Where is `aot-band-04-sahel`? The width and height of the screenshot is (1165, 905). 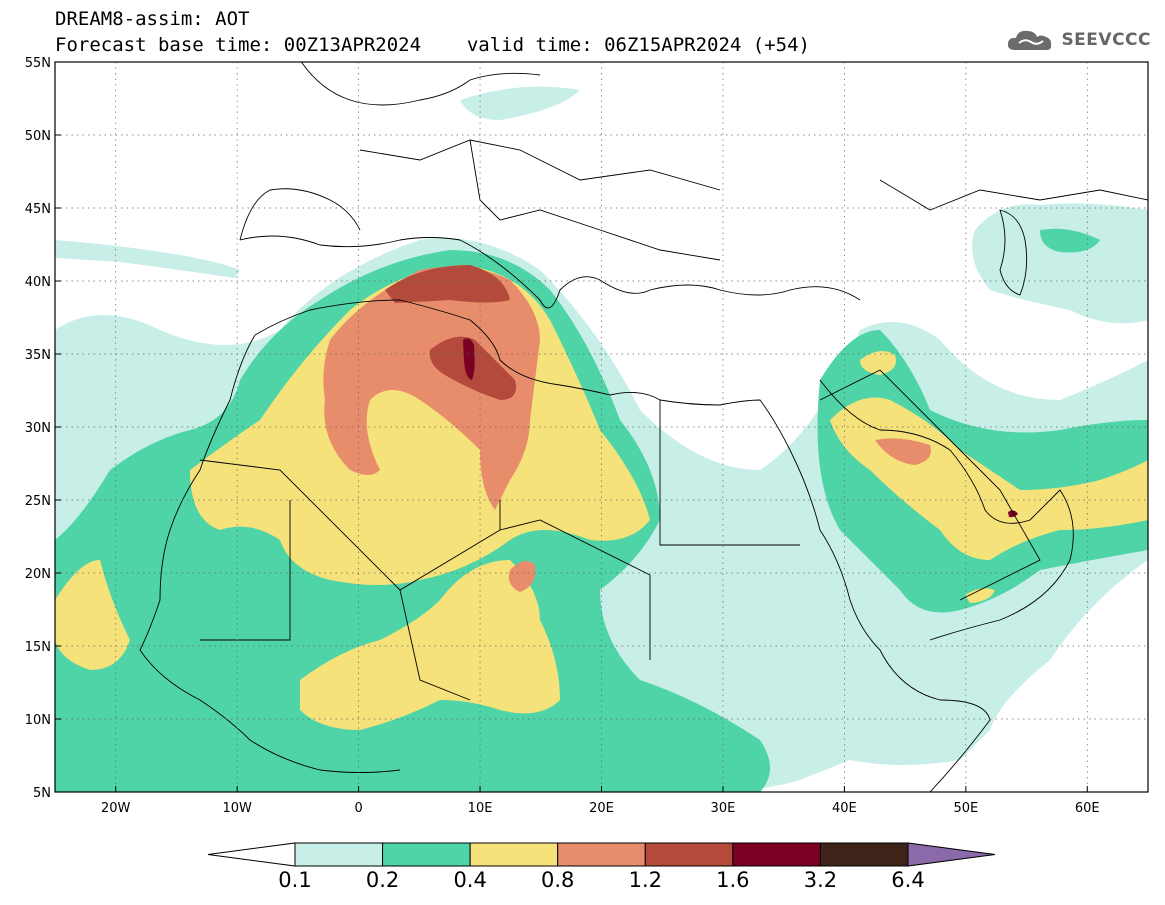 aot-band-04-sahel is located at coordinates (430, 645).